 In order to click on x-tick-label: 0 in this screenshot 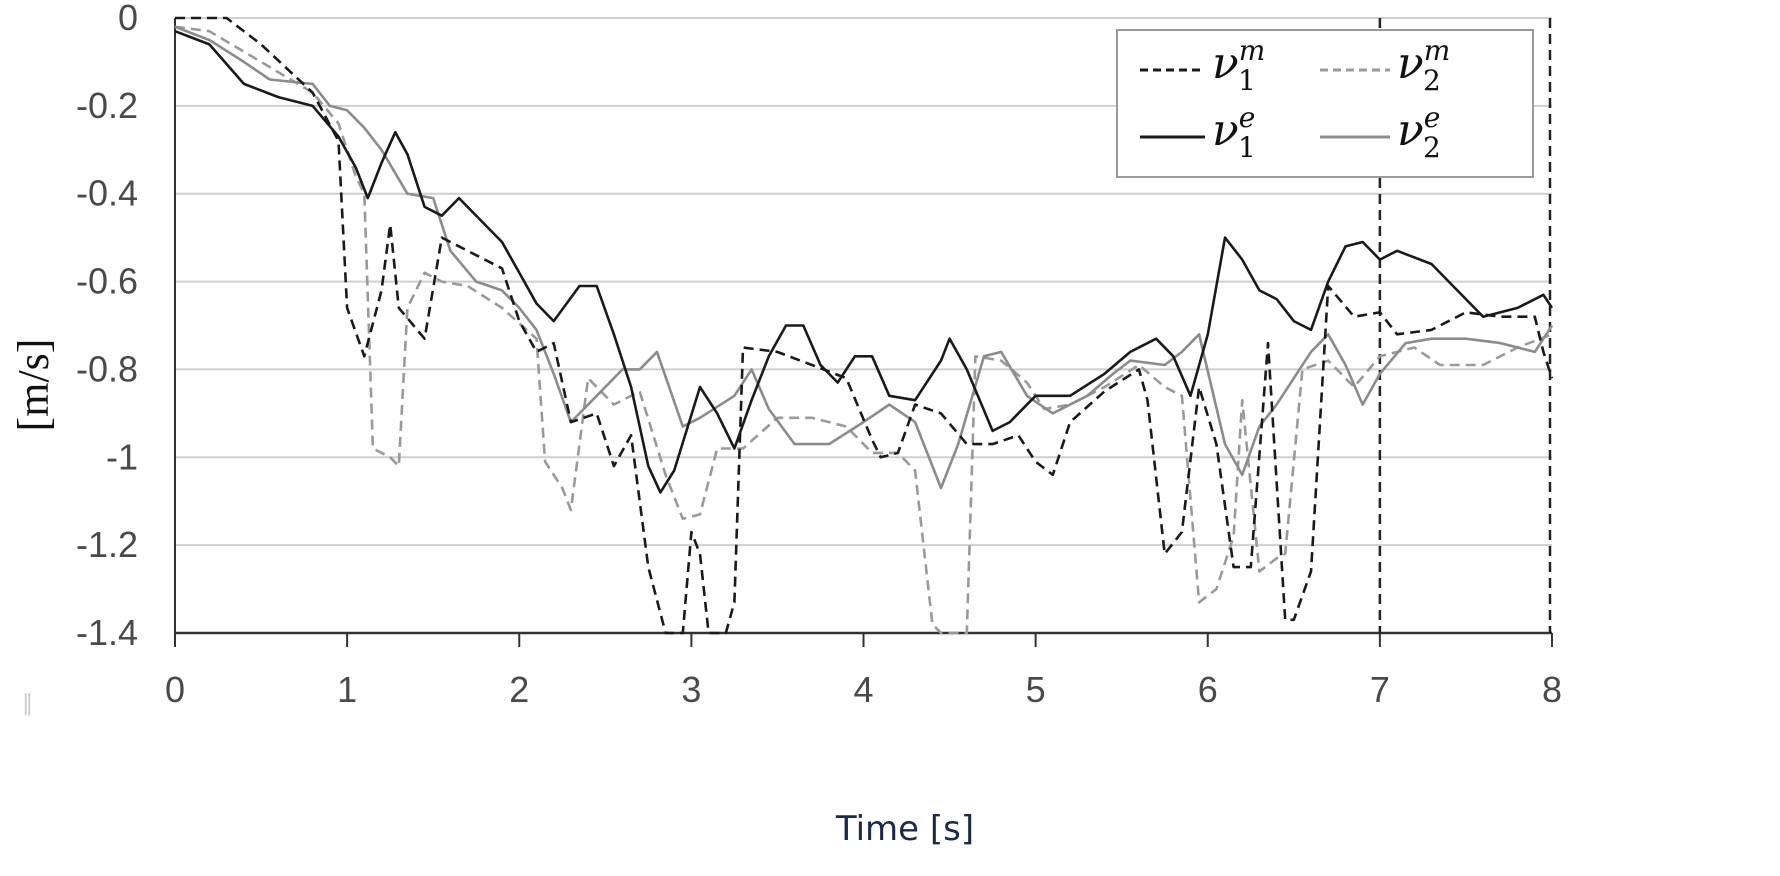, I will do `click(175, 689)`.